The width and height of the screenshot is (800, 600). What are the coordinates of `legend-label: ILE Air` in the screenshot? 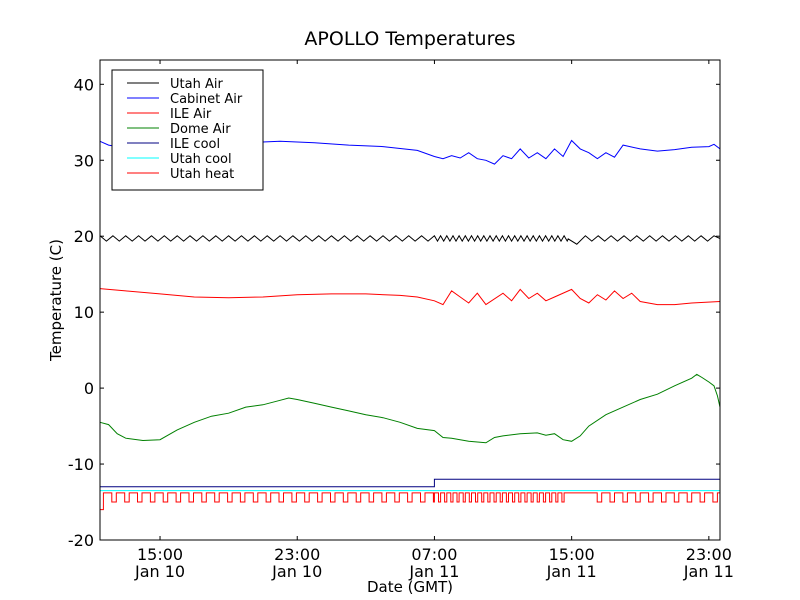 It's located at (191, 114).